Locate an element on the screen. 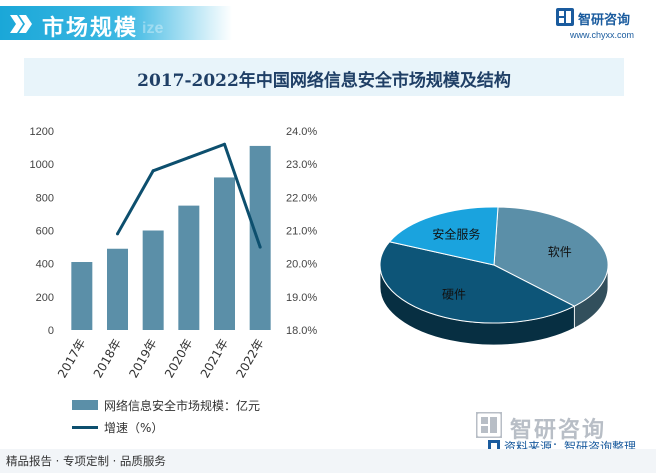  chevrons-icon is located at coordinates (21, 24).